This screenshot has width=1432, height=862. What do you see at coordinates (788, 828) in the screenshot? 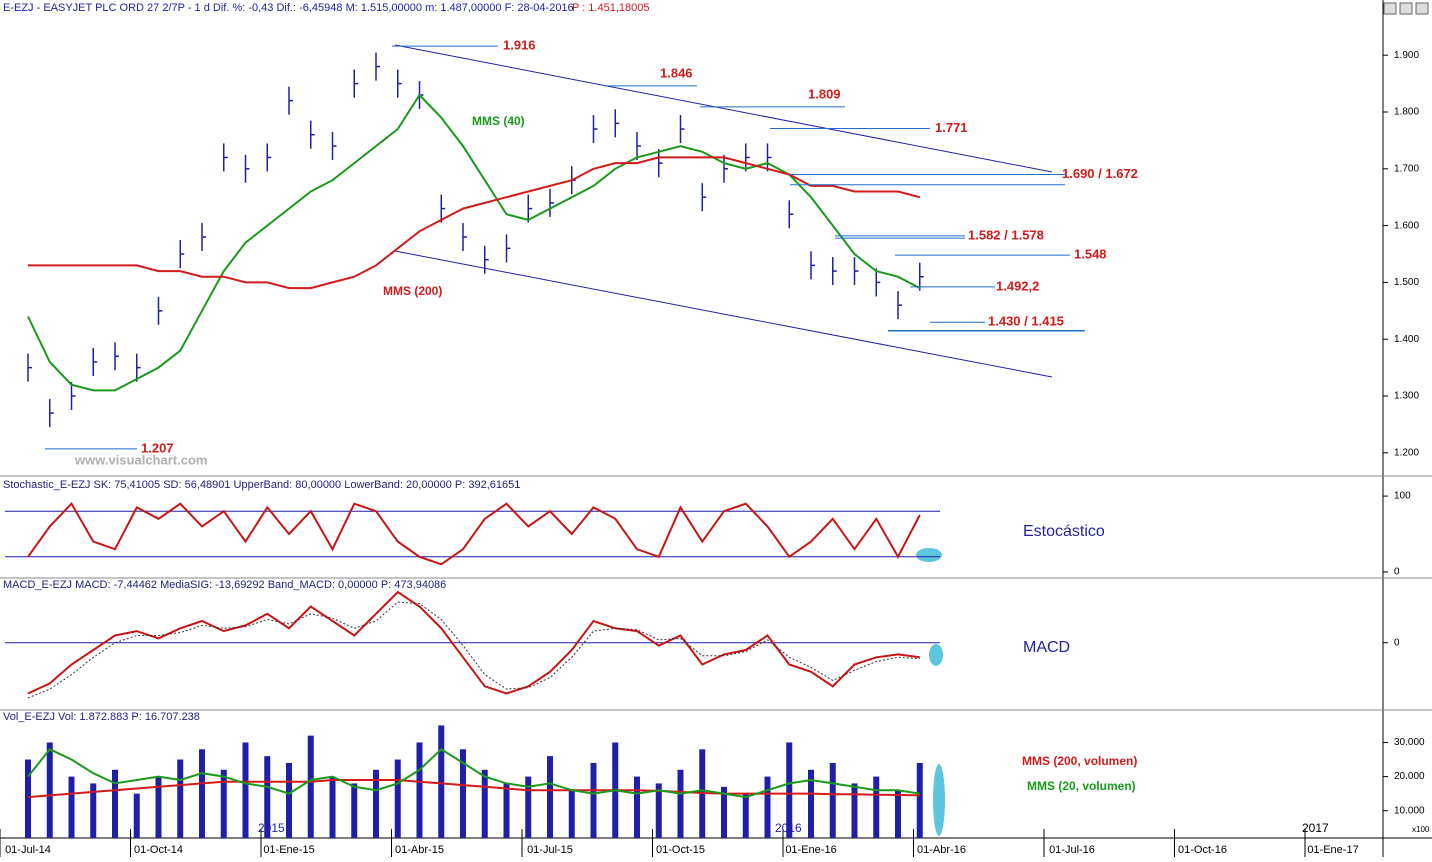
I see `year-label: 2016` at bounding box center [788, 828].